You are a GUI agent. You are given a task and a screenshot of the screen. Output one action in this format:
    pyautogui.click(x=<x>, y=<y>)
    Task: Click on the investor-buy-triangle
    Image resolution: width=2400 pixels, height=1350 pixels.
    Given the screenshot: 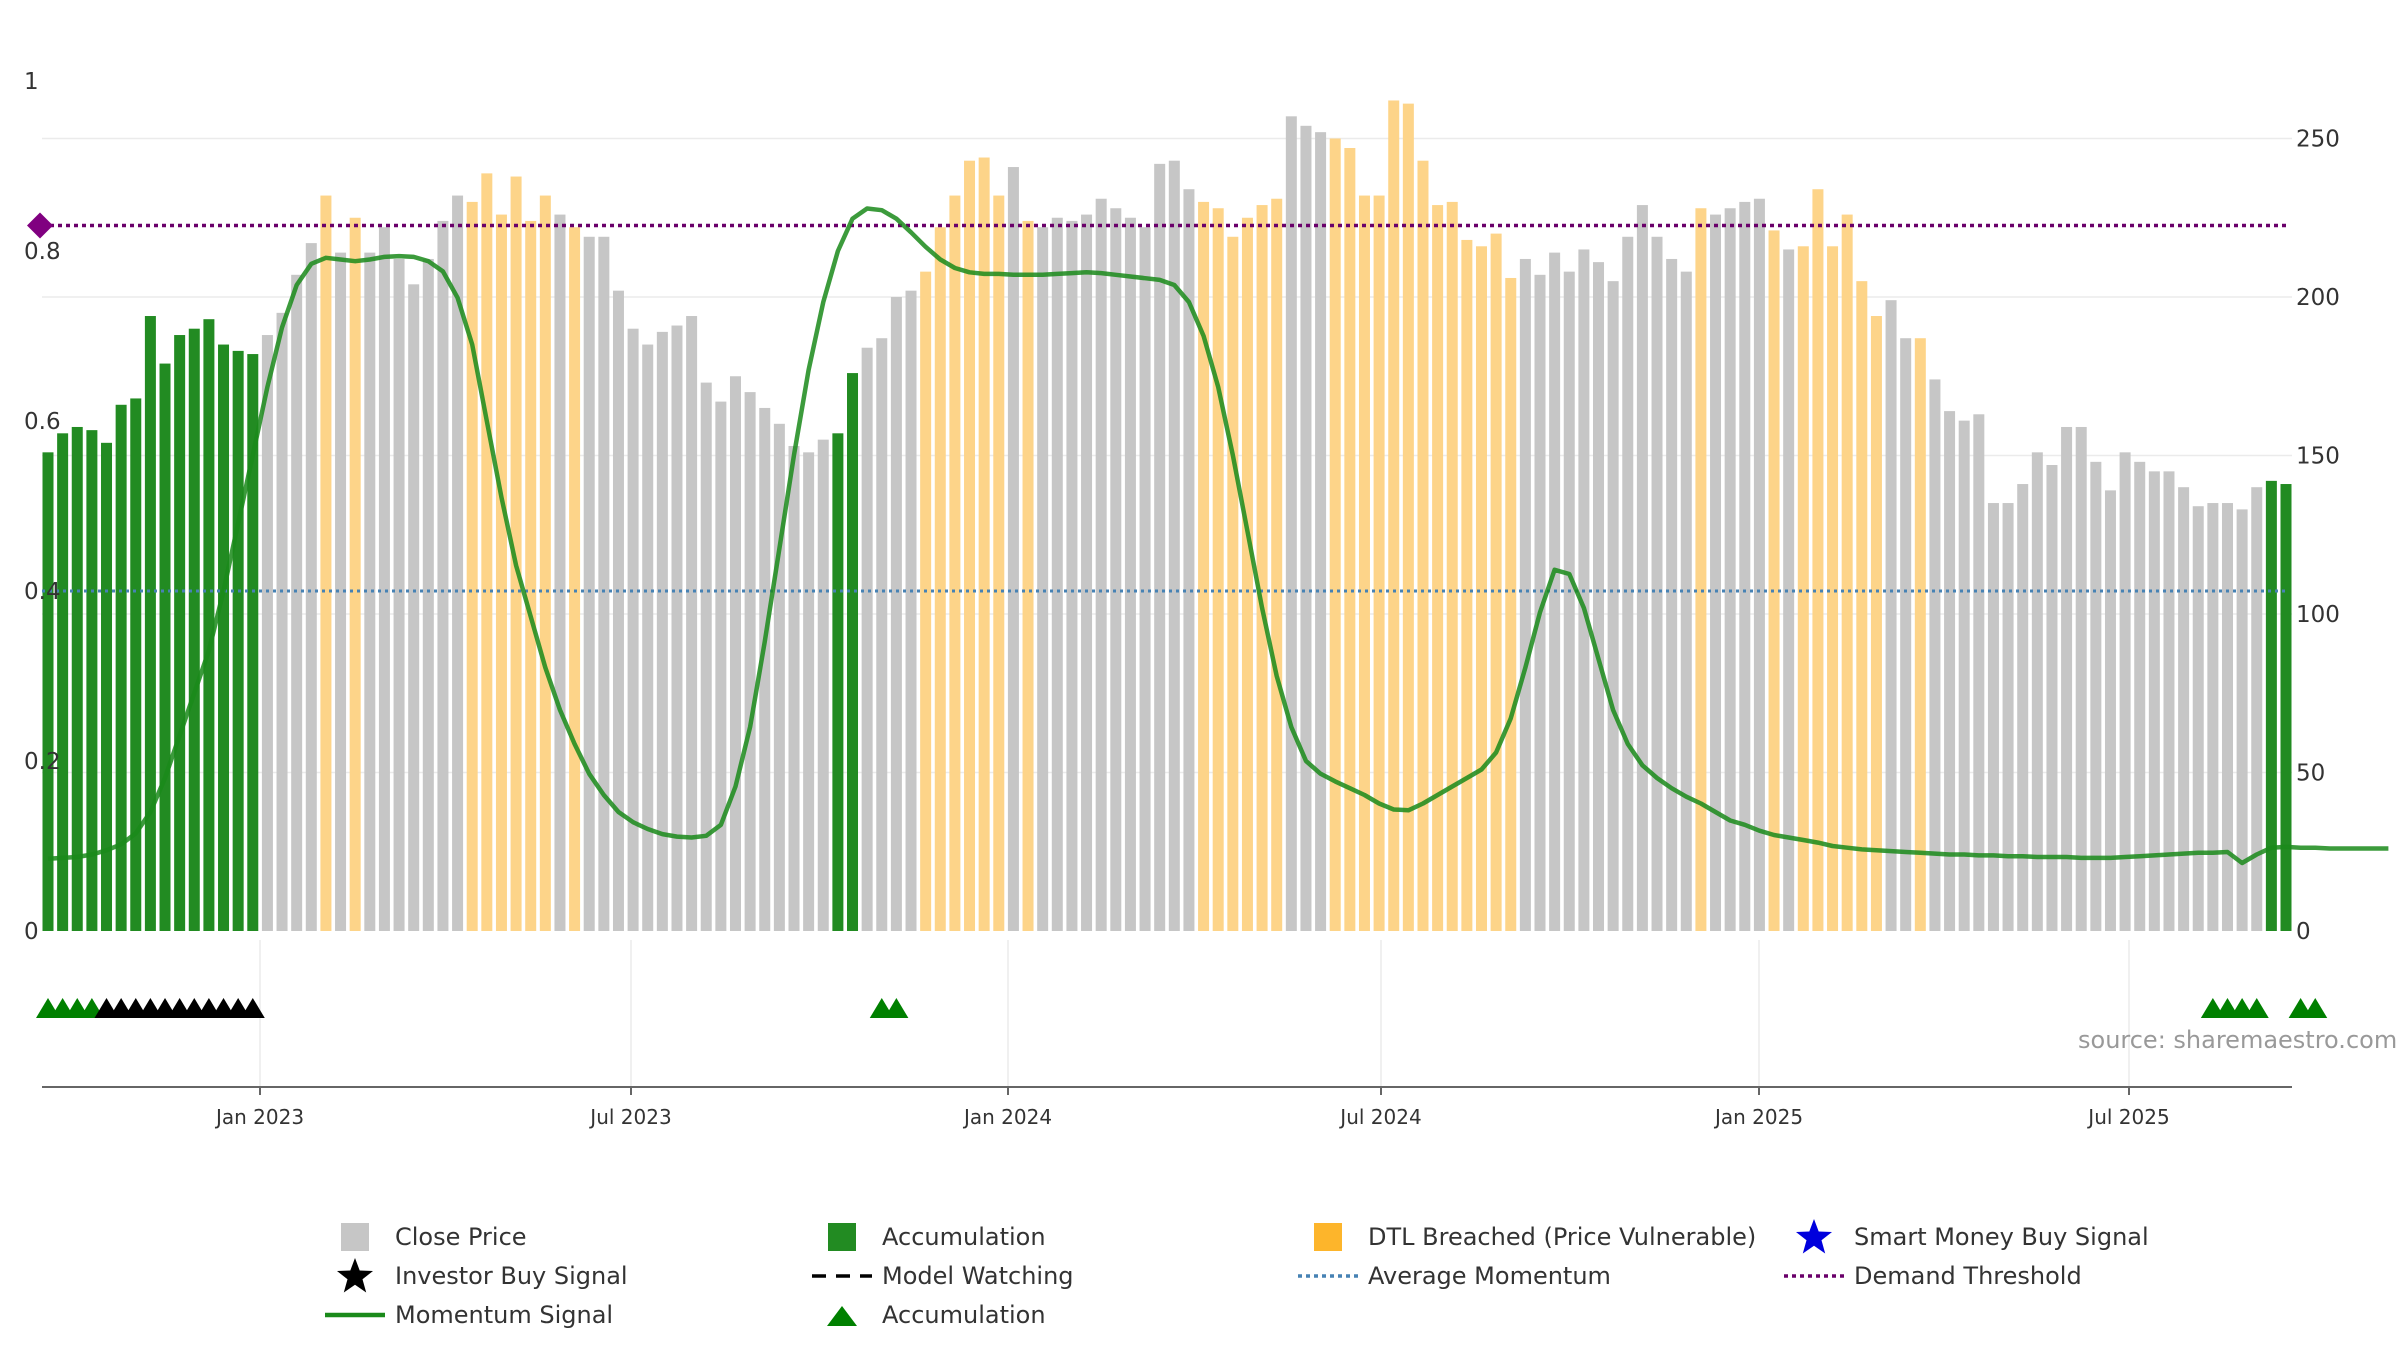 What is the action you would take?
    pyautogui.click(x=252, y=1008)
    